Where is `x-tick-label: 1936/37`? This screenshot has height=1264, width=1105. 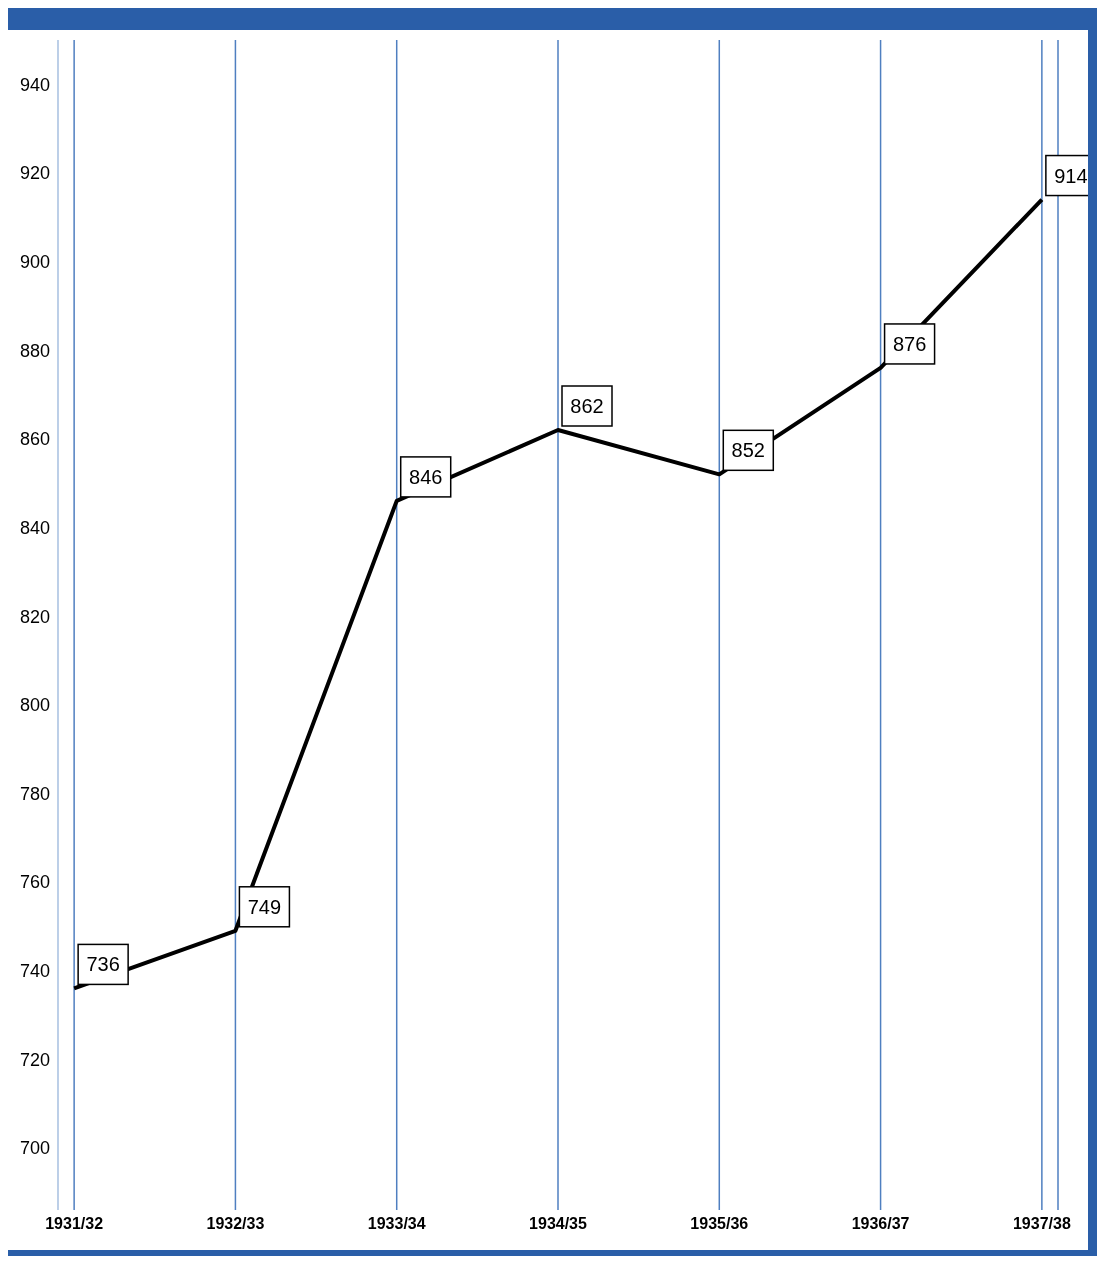 x-tick-label: 1936/37 is located at coordinates (880, 1224).